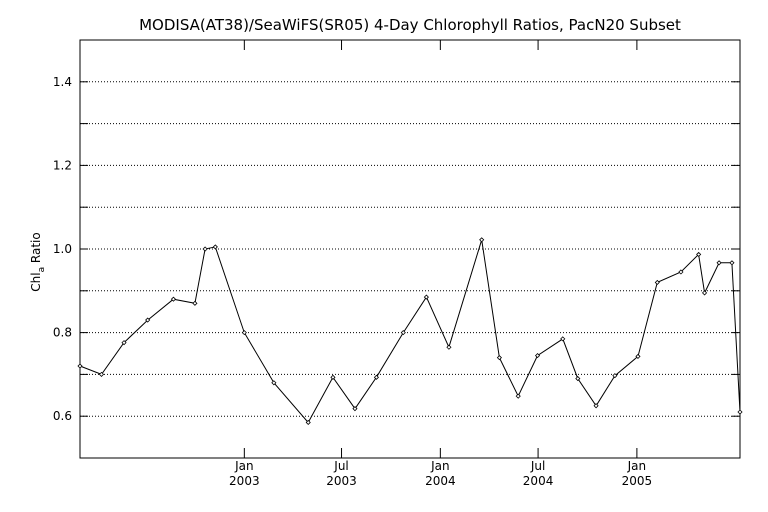  I want to click on y-tick-label: 1.2, so click(62, 165).